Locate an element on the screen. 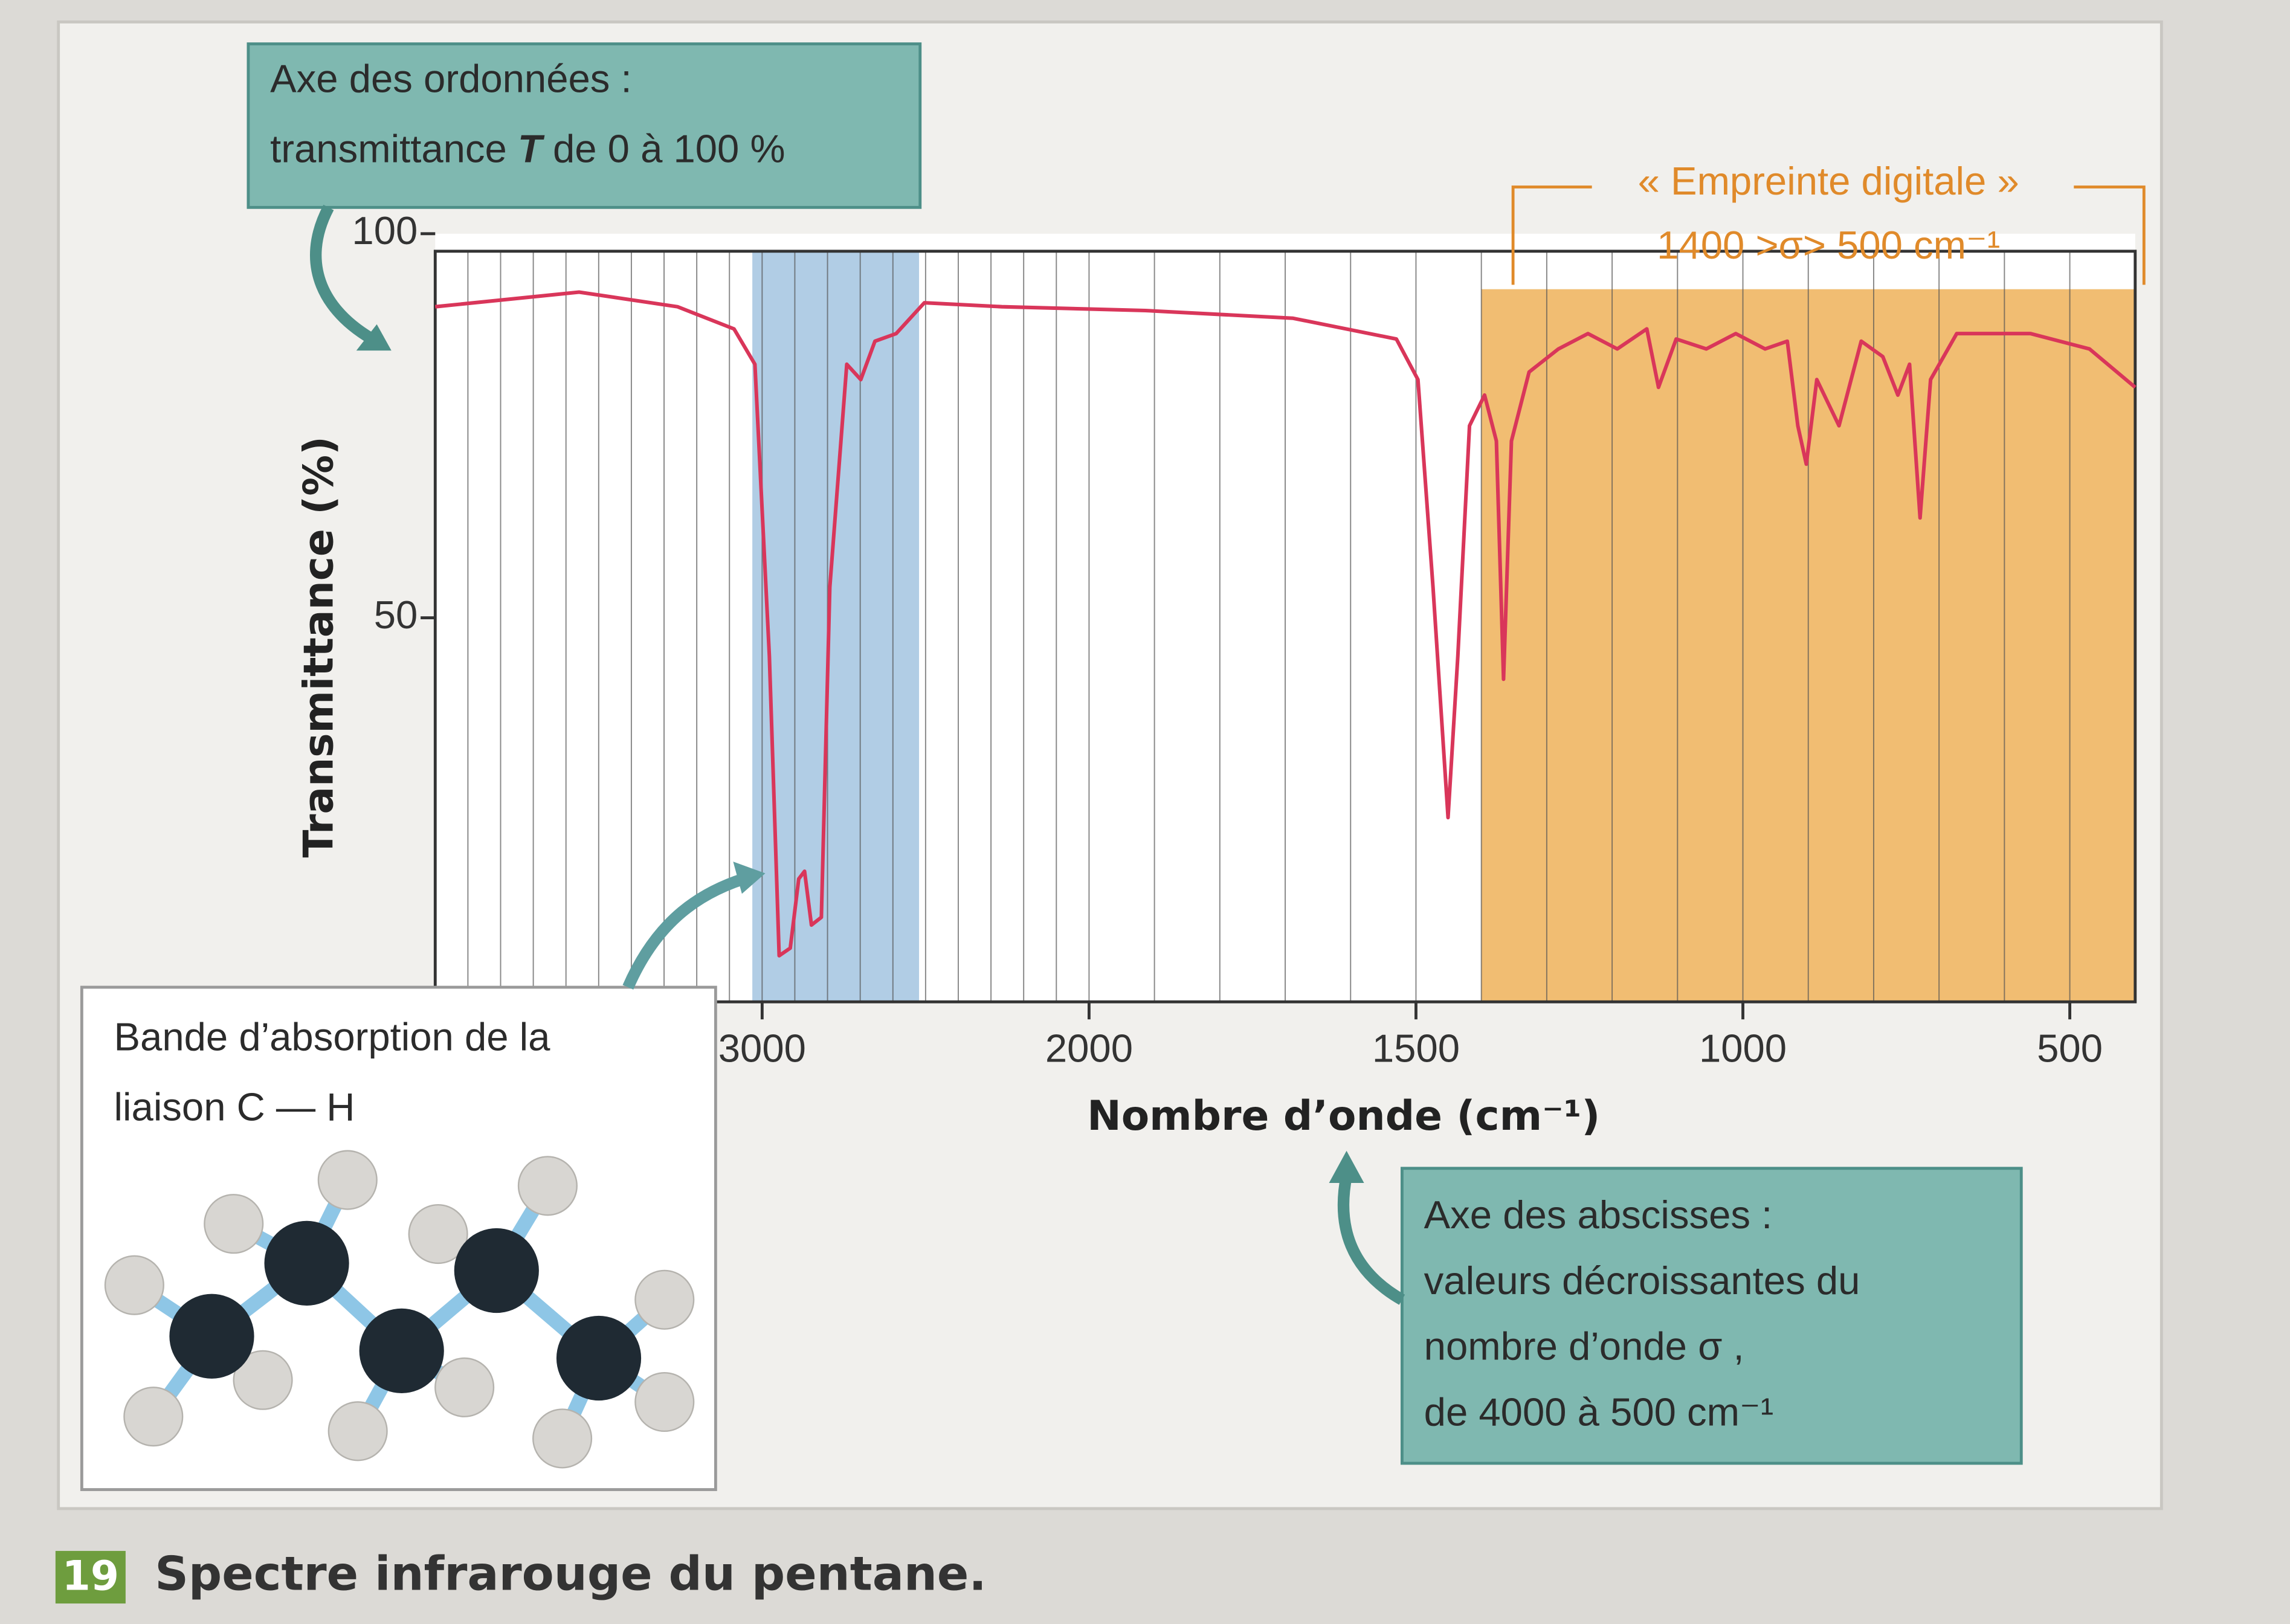 This screenshot has width=2290, height=1624. y-tick-label: 100 is located at coordinates (385, 230).